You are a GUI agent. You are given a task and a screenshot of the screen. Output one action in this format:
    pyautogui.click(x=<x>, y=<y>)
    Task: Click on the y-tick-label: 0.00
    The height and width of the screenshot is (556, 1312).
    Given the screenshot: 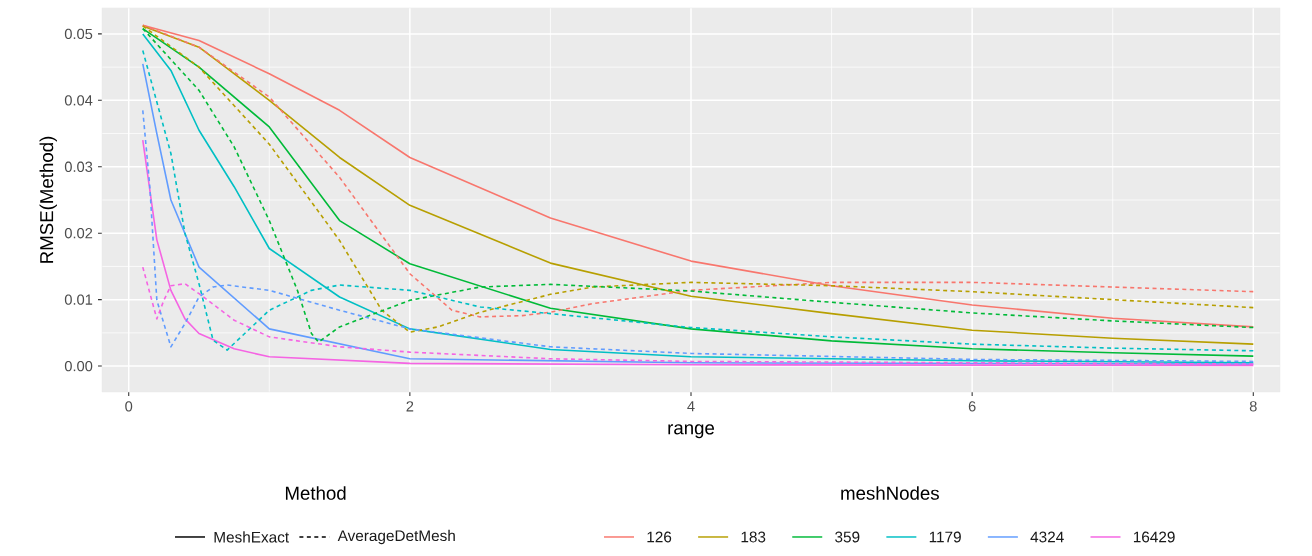 What is the action you would take?
    pyautogui.click(x=78, y=366)
    